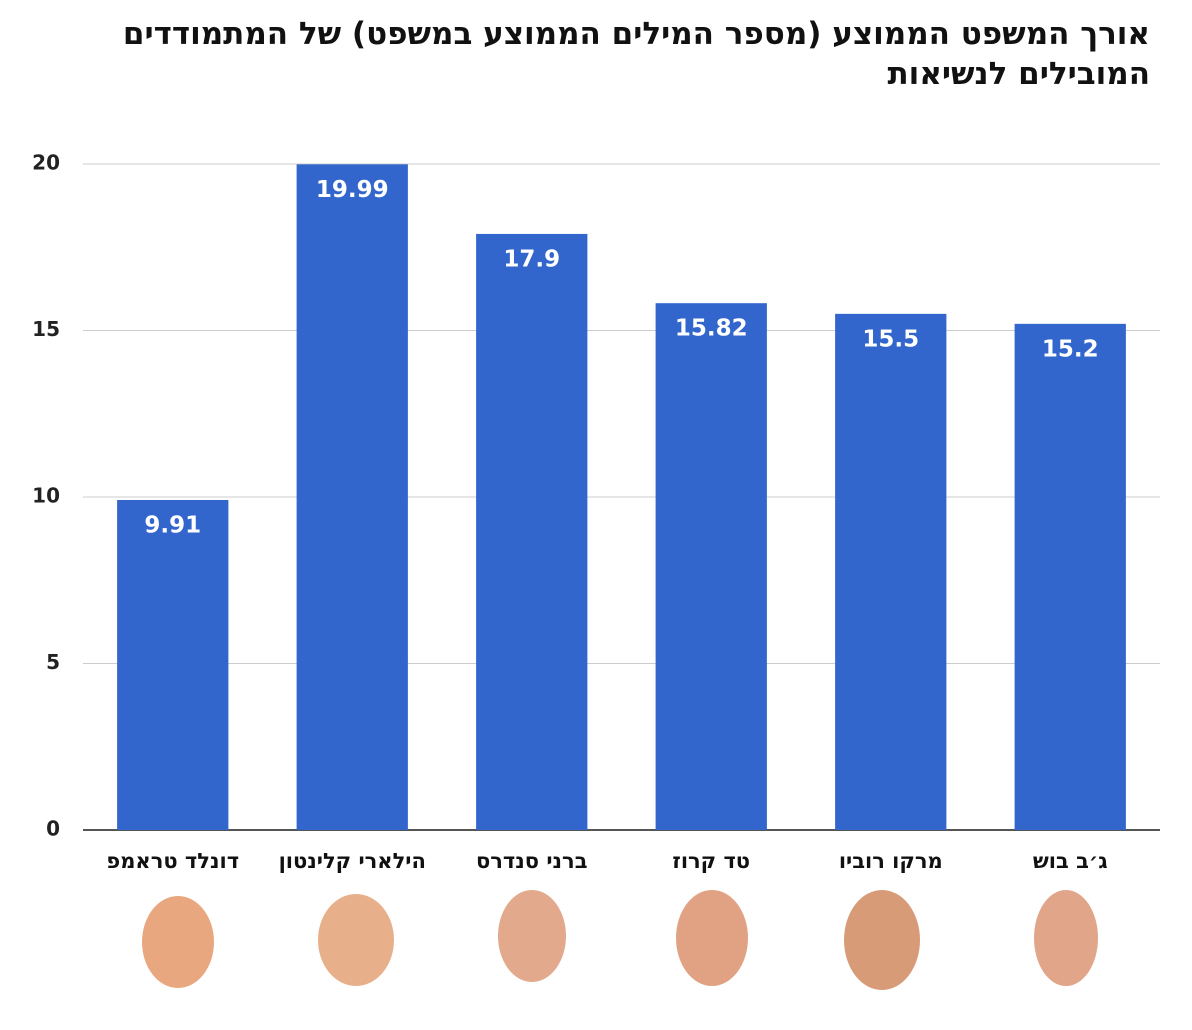  I want to click on data-label: 17.9, so click(531, 259).